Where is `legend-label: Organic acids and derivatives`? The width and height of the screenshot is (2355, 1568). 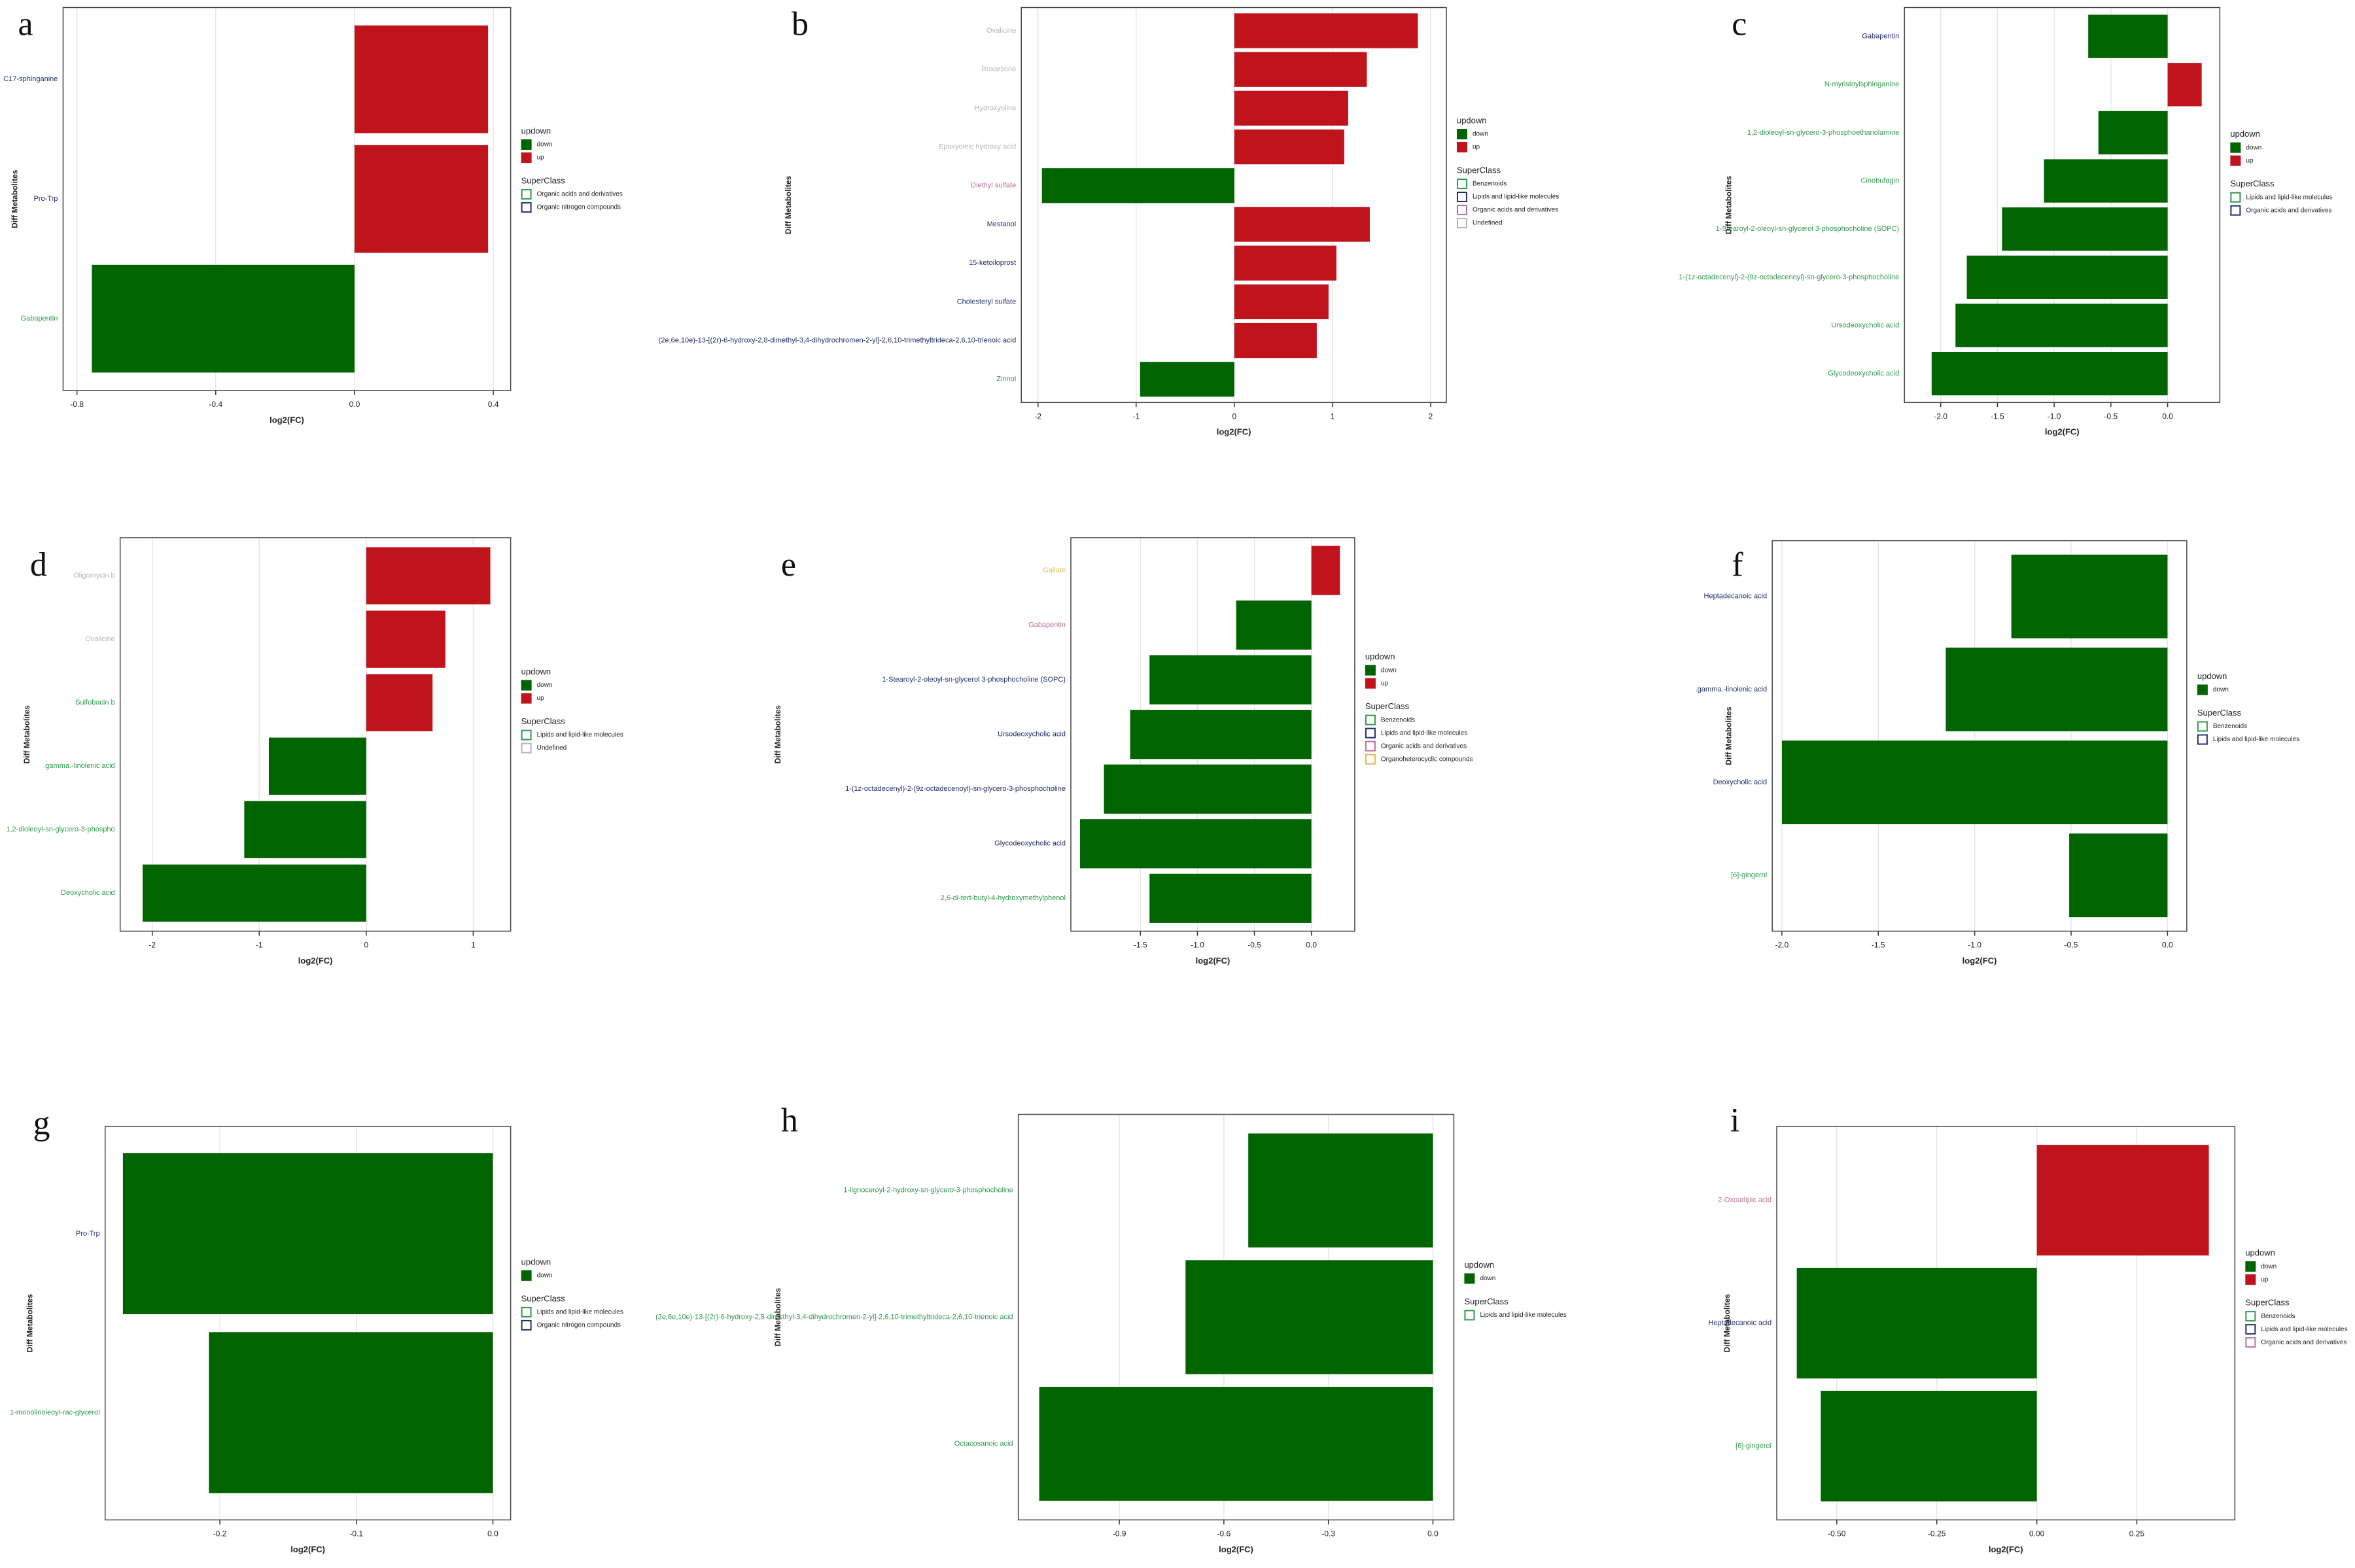 legend-label: Organic acids and derivatives is located at coordinates (1424, 746).